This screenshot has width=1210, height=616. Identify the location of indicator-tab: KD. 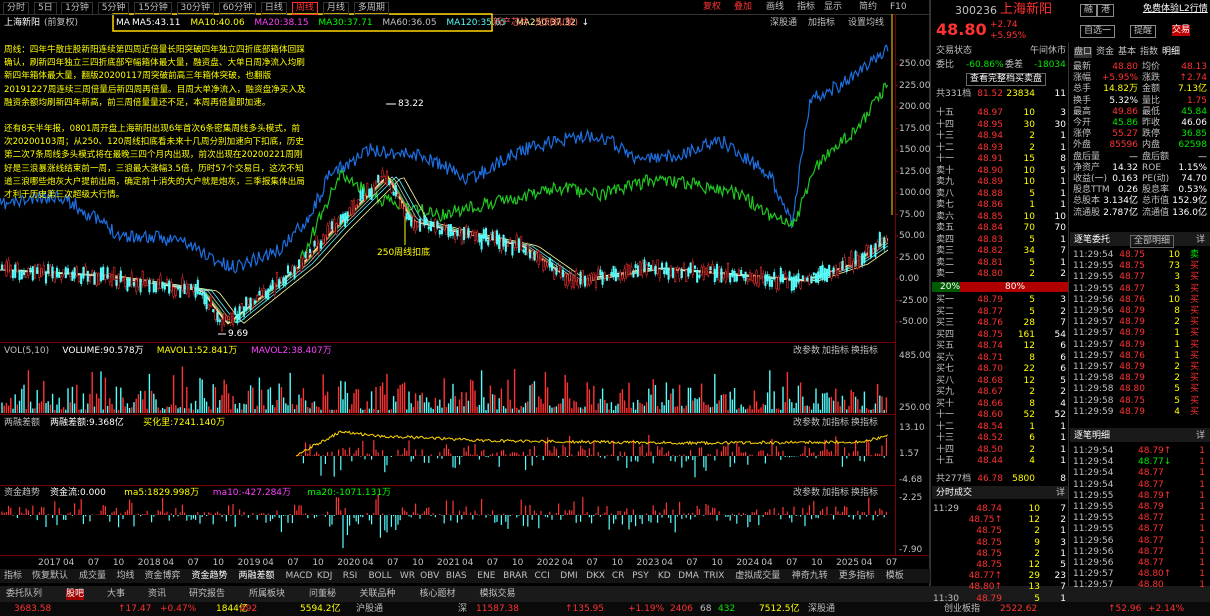
(664, 576).